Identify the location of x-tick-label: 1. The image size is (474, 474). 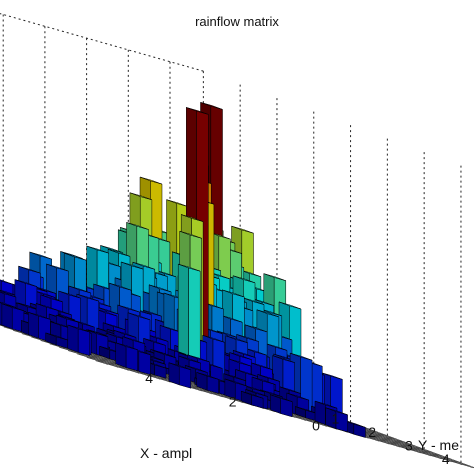
(335, 419).